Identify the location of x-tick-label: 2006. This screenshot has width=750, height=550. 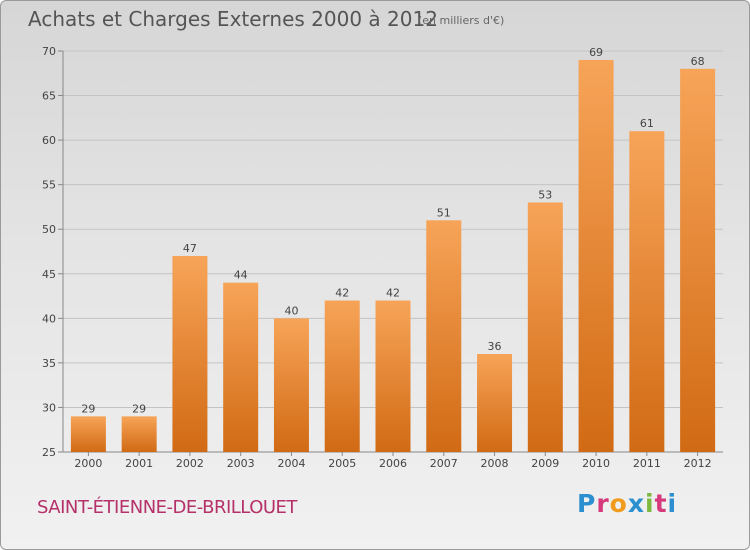
(393, 463).